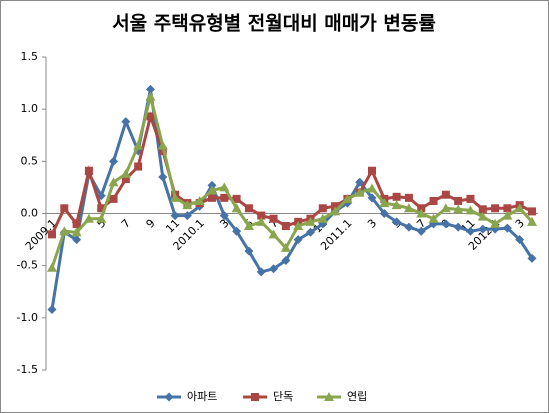 This screenshot has width=549, height=413. I want to click on chart-title: 서울 주택유형별 전월대비 매매가 변동률, so click(274, 24).